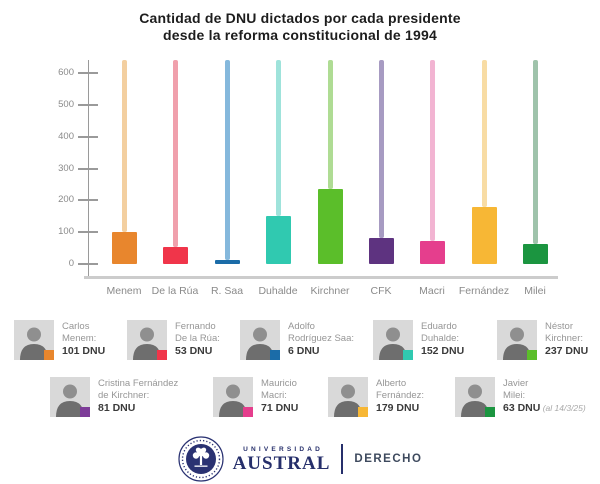 The image size is (600, 484). What do you see at coordinates (280, 408) in the screenshot?
I see `dnu-count: 71 DNU` at bounding box center [280, 408].